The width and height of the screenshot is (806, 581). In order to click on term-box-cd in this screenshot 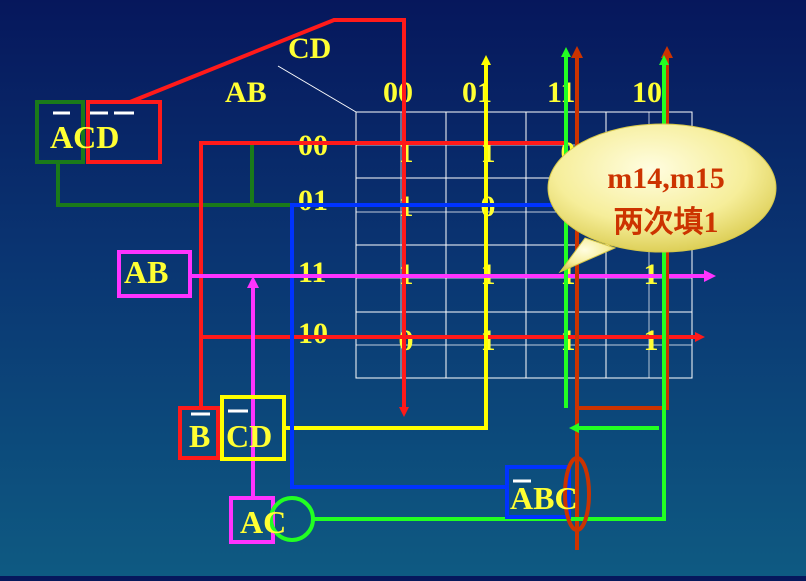, I will do `click(124, 132)`.